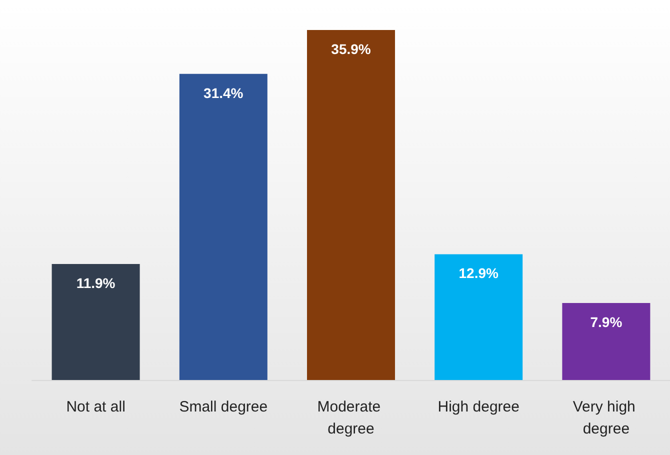 Image resolution: width=670 pixels, height=455 pixels. What do you see at coordinates (479, 407) in the screenshot?
I see `x-tick-label: High degree` at bounding box center [479, 407].